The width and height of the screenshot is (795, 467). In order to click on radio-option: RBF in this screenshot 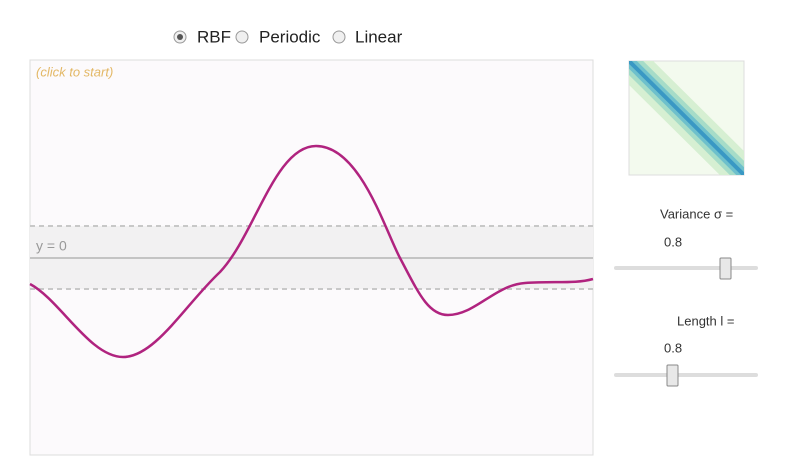, I will do `click(202, 36)`.